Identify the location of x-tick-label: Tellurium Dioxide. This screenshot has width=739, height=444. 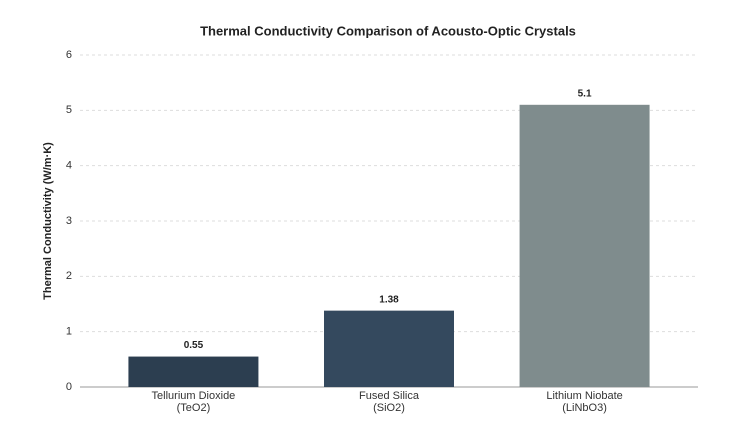
(194, 396).